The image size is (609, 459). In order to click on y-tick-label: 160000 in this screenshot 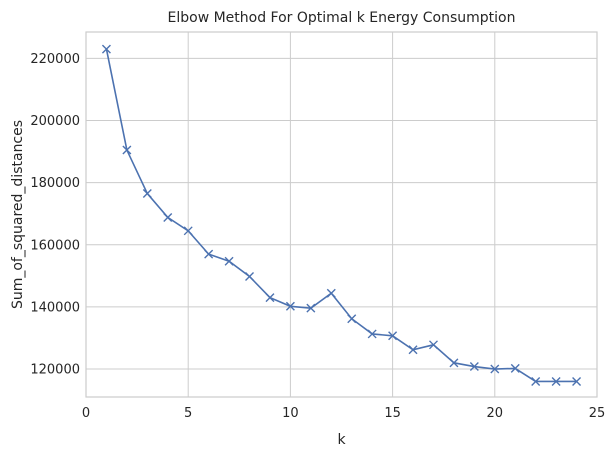, I will do `click(55, 245)`.